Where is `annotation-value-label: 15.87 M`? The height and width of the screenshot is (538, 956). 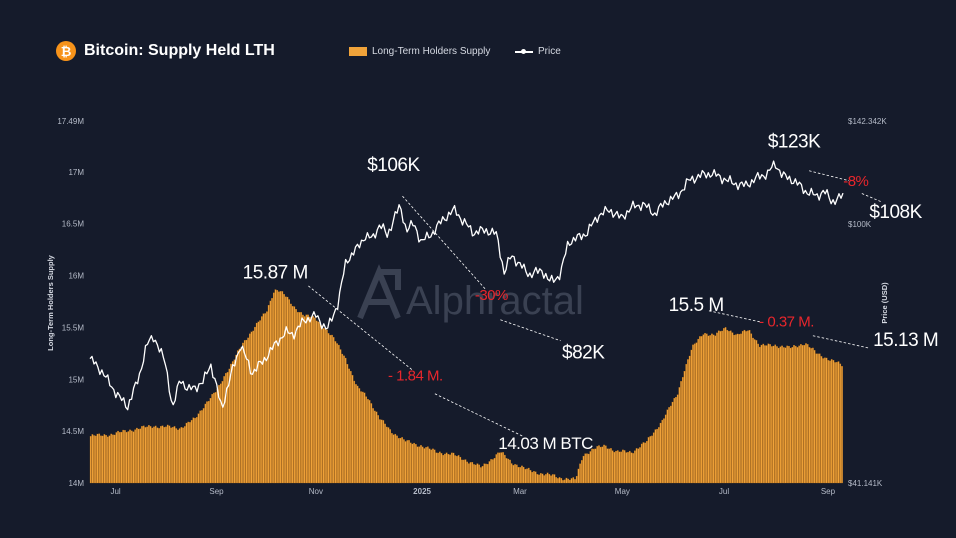 annotation-value-label: 15.87 M is located at coordinates (275, 273).